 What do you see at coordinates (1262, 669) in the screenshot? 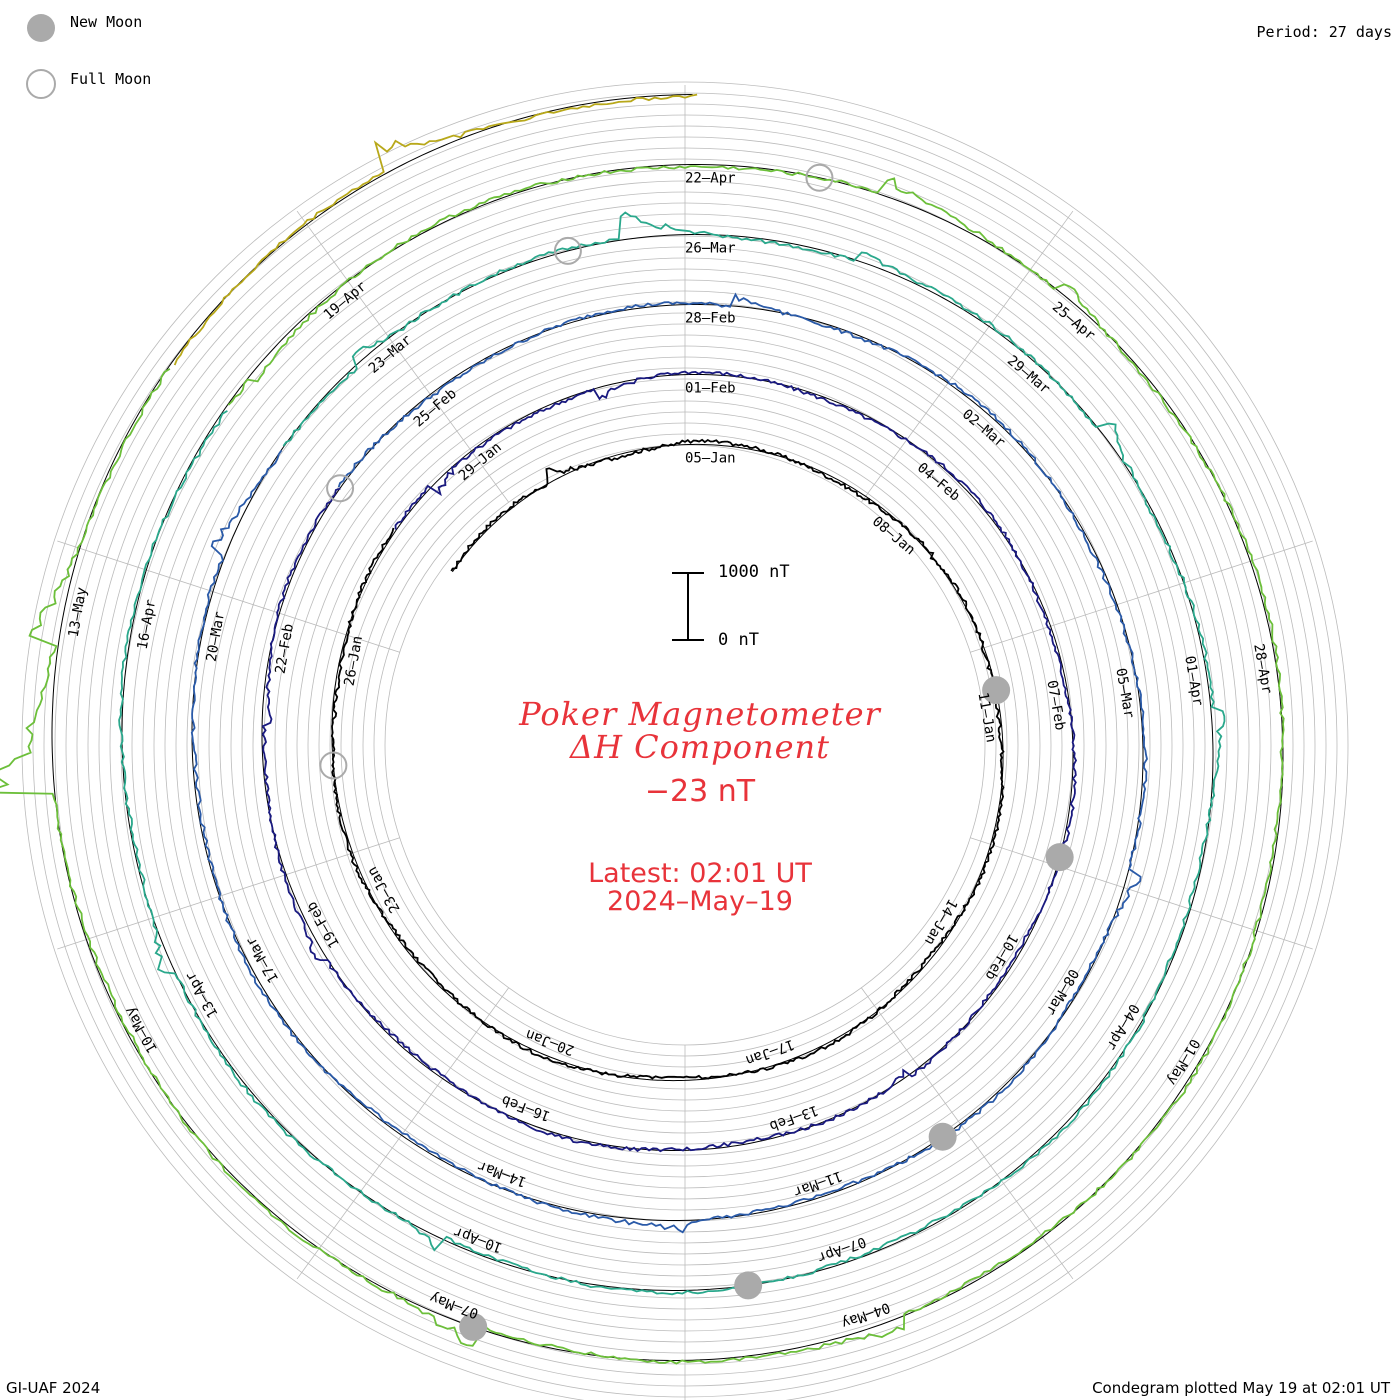
I see `date-label: 28–Apr` at bounding box center [1262, 669].